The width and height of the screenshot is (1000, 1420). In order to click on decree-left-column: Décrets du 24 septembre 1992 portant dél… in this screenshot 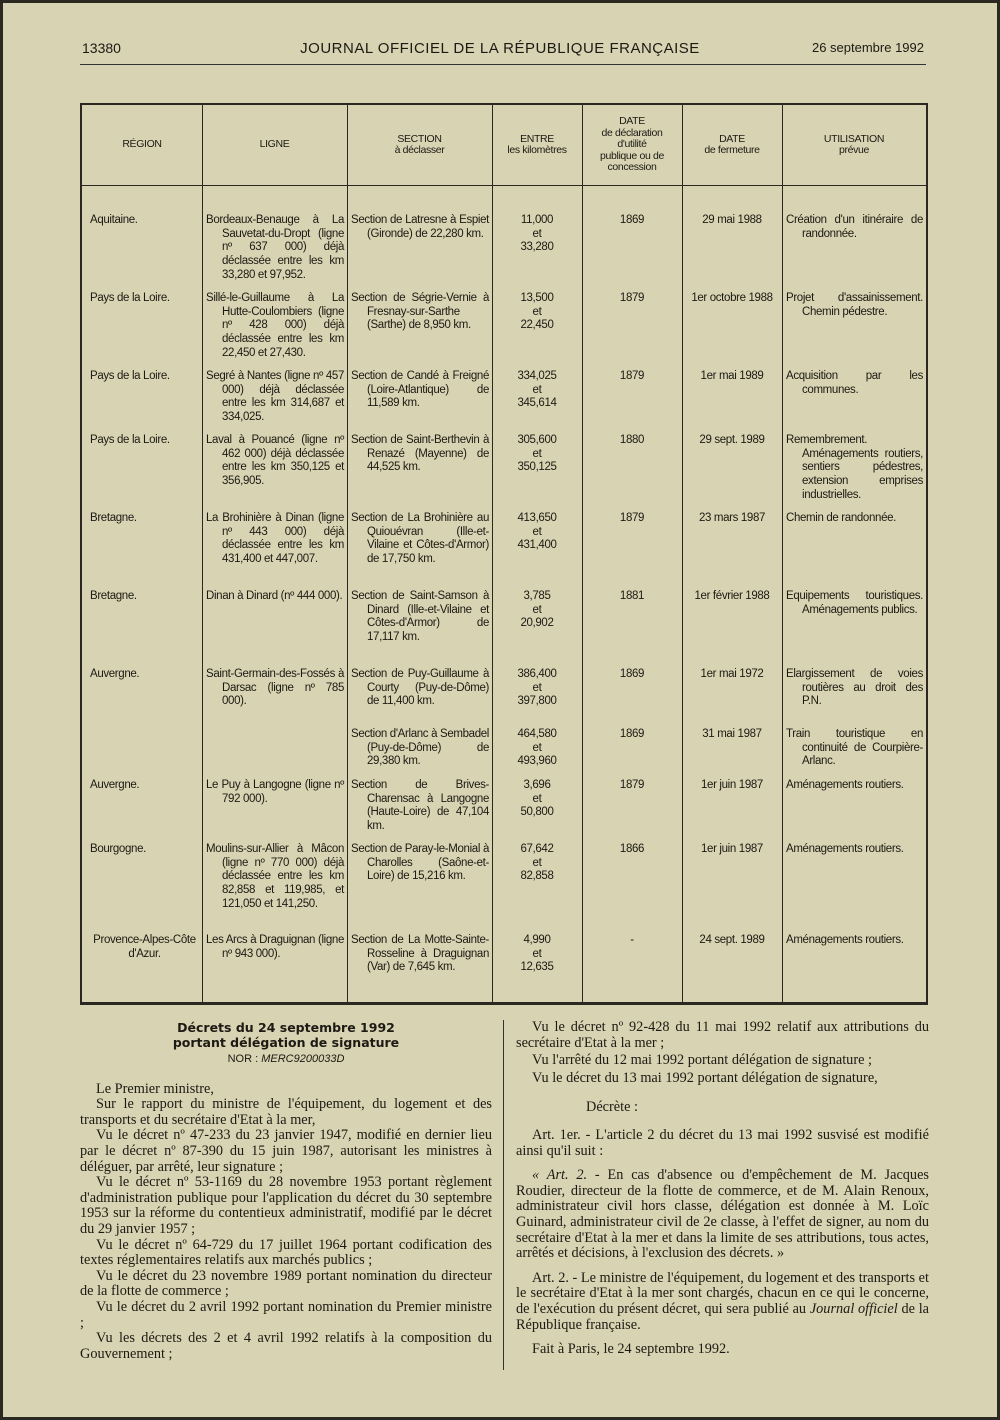, I will do `click(286, 1191)`.